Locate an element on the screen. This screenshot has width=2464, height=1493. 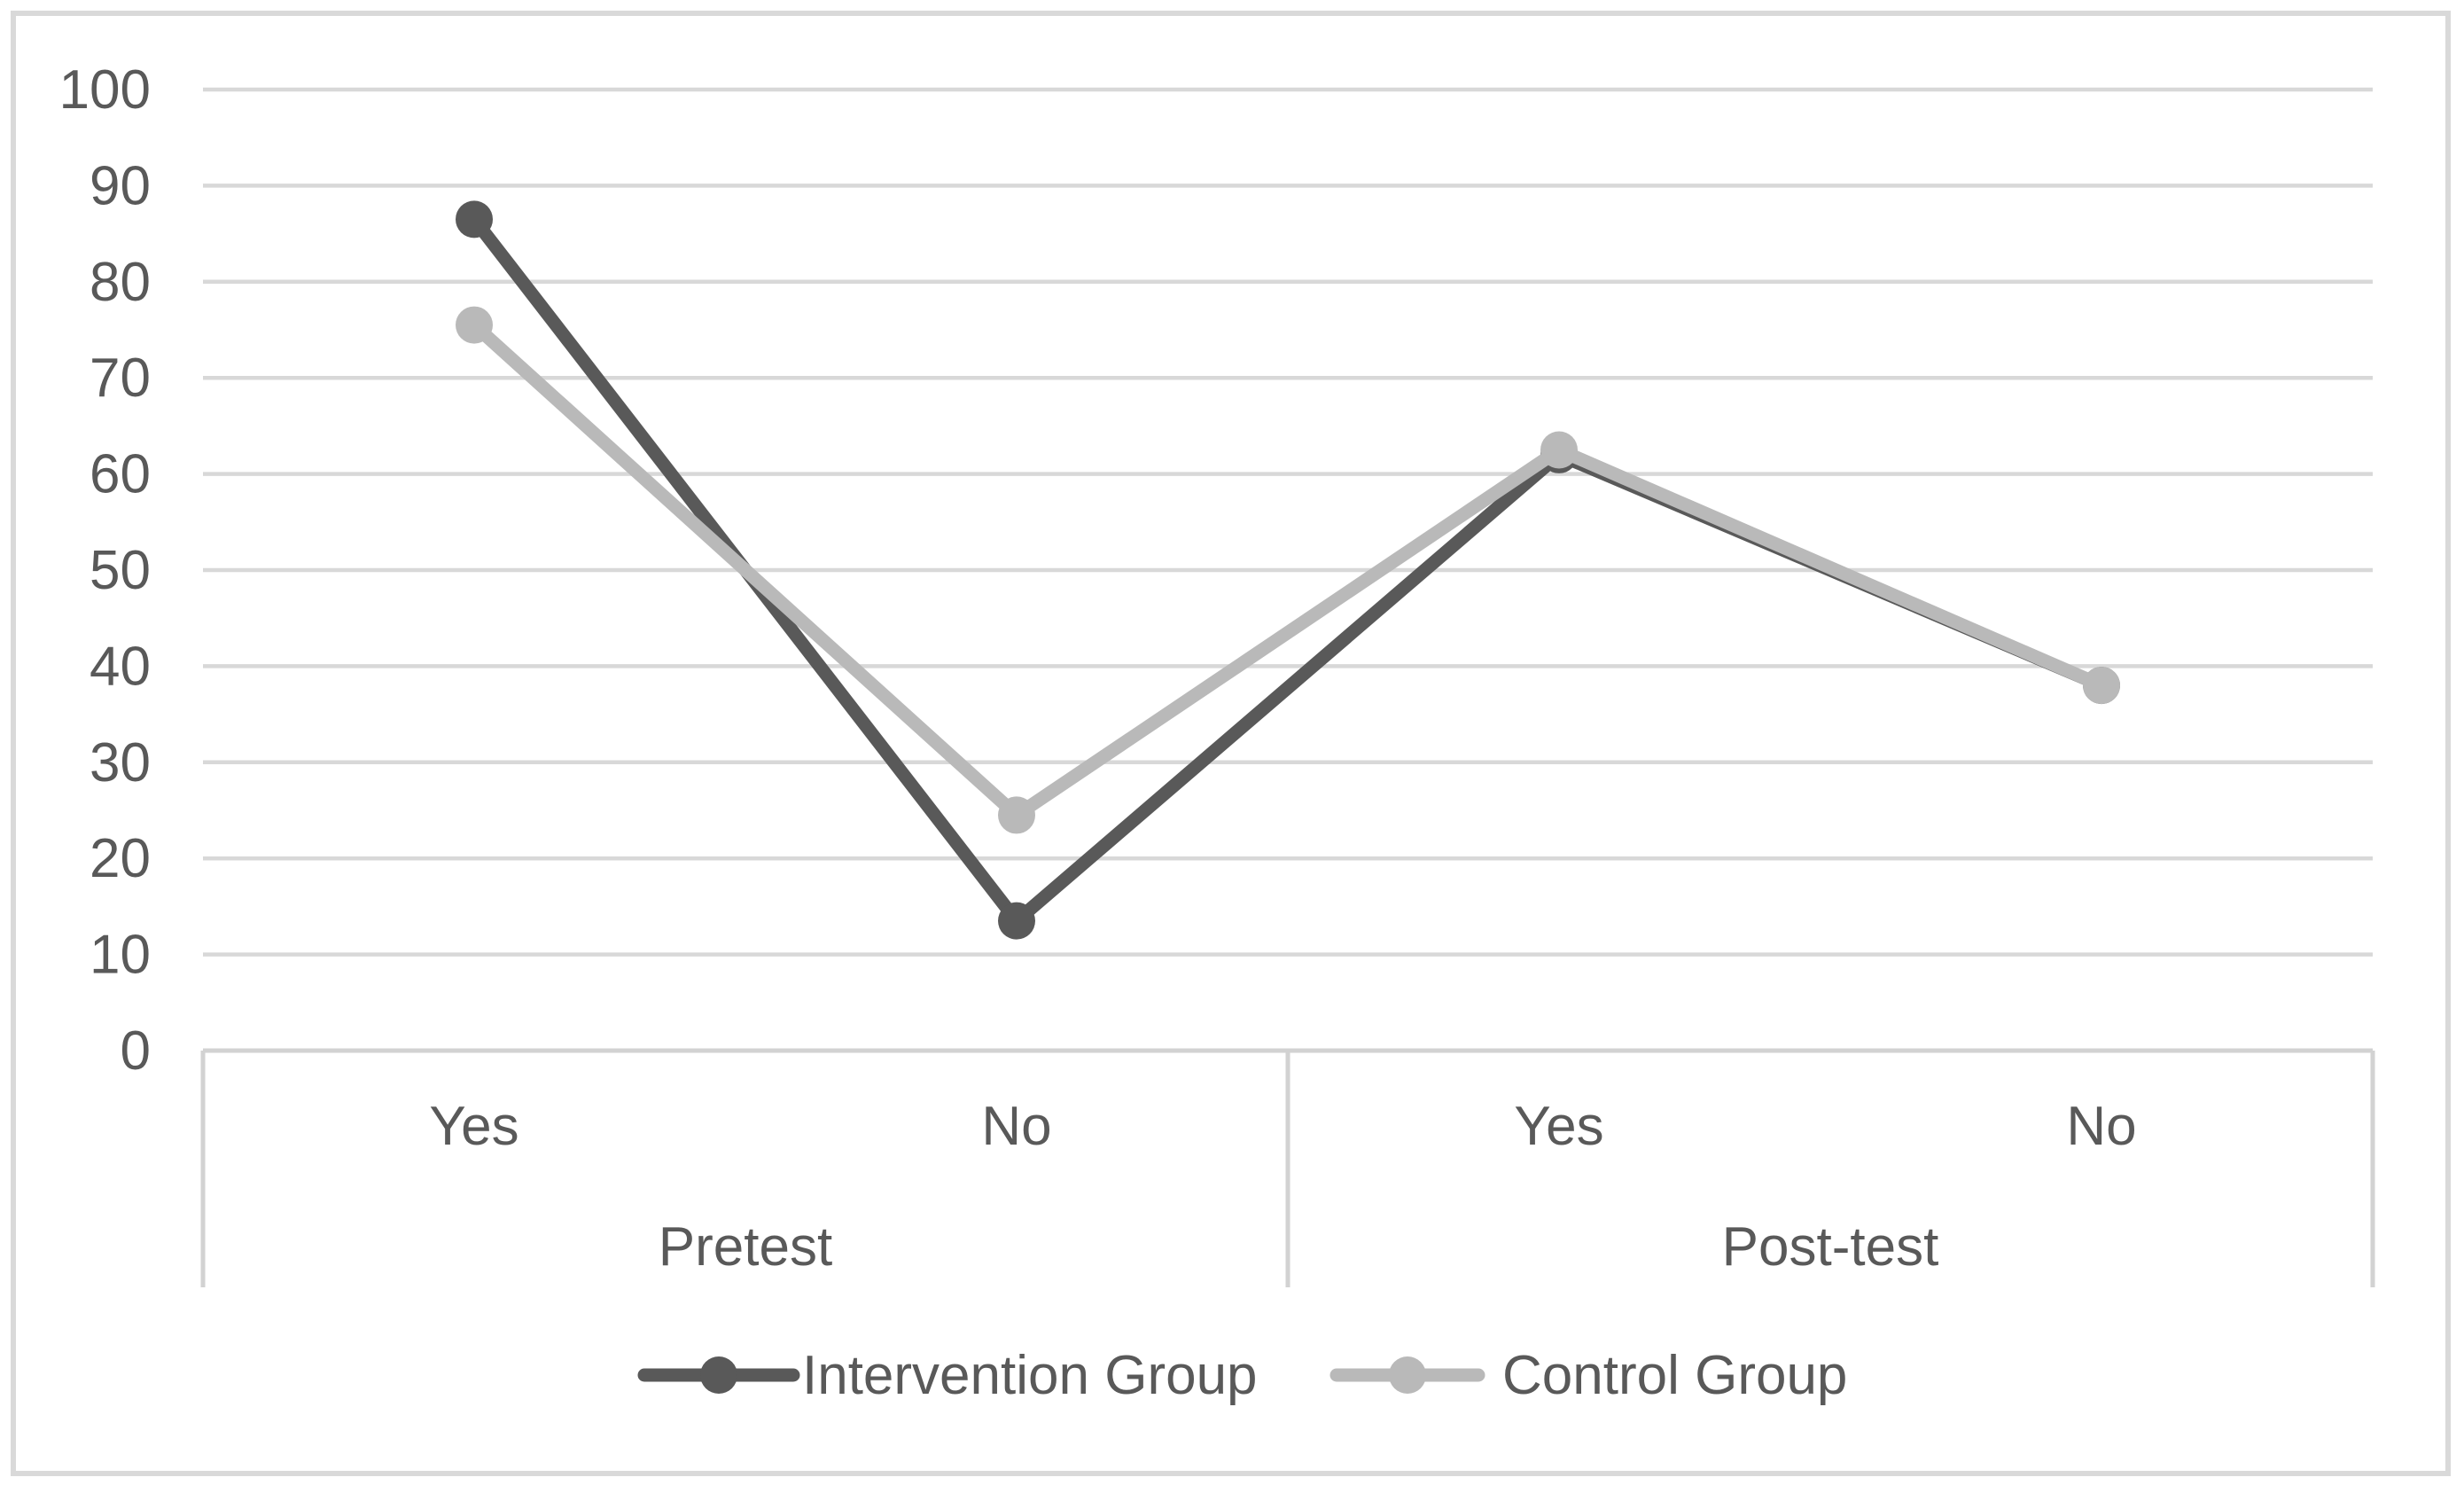
y-tick-label: 20 is located at coordinates (120, 858).